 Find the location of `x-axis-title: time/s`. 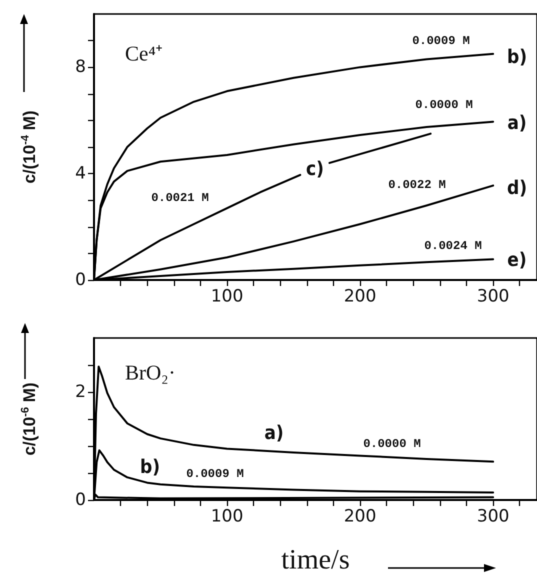

x-axis-title: time/s is located at coordinates (315, 560).